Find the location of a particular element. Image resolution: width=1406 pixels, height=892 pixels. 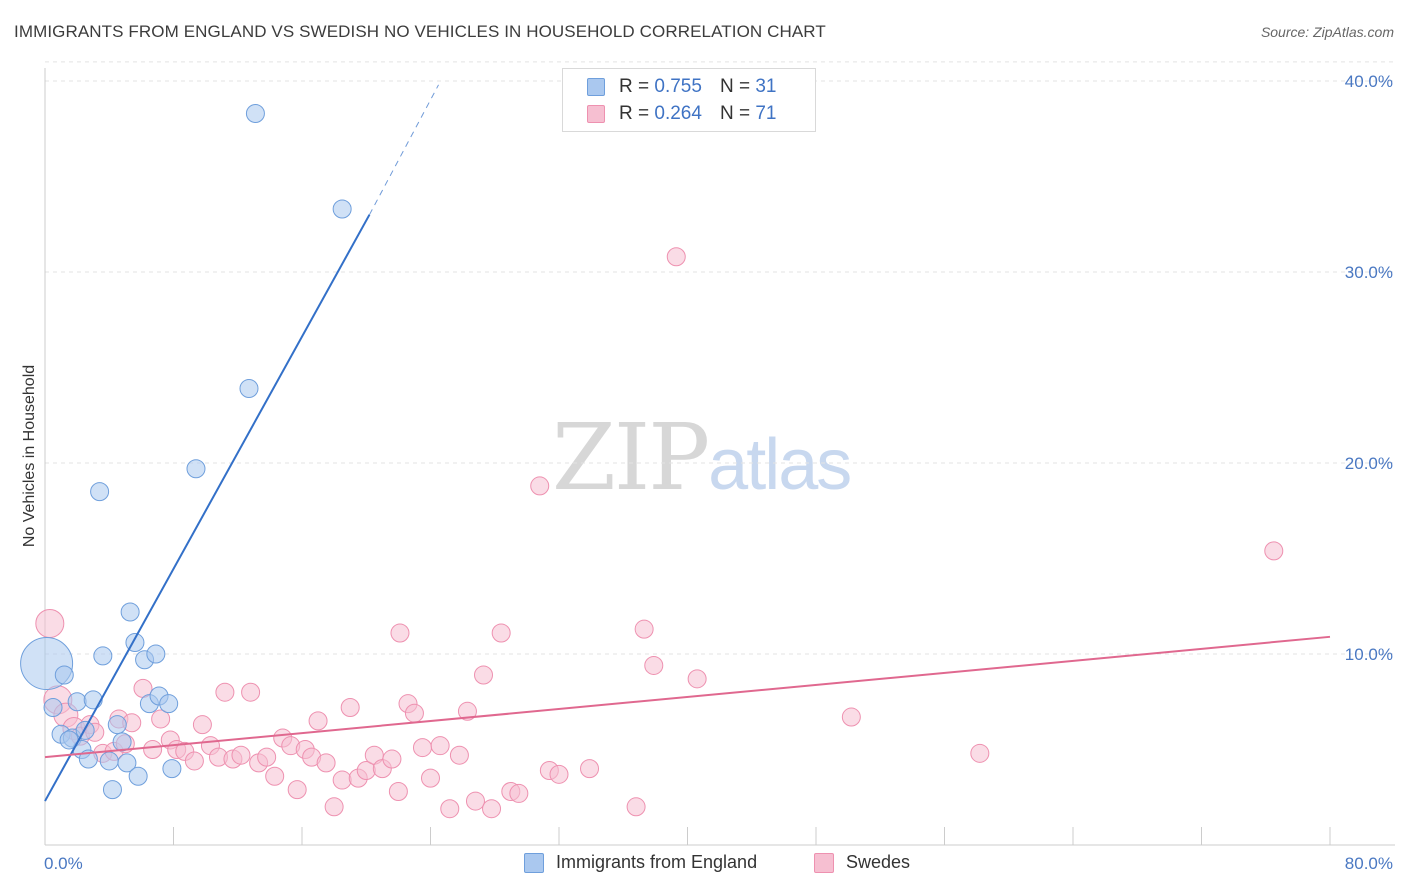

bottom-legend-swedes: Swedes is located at coordinates (862, 862).